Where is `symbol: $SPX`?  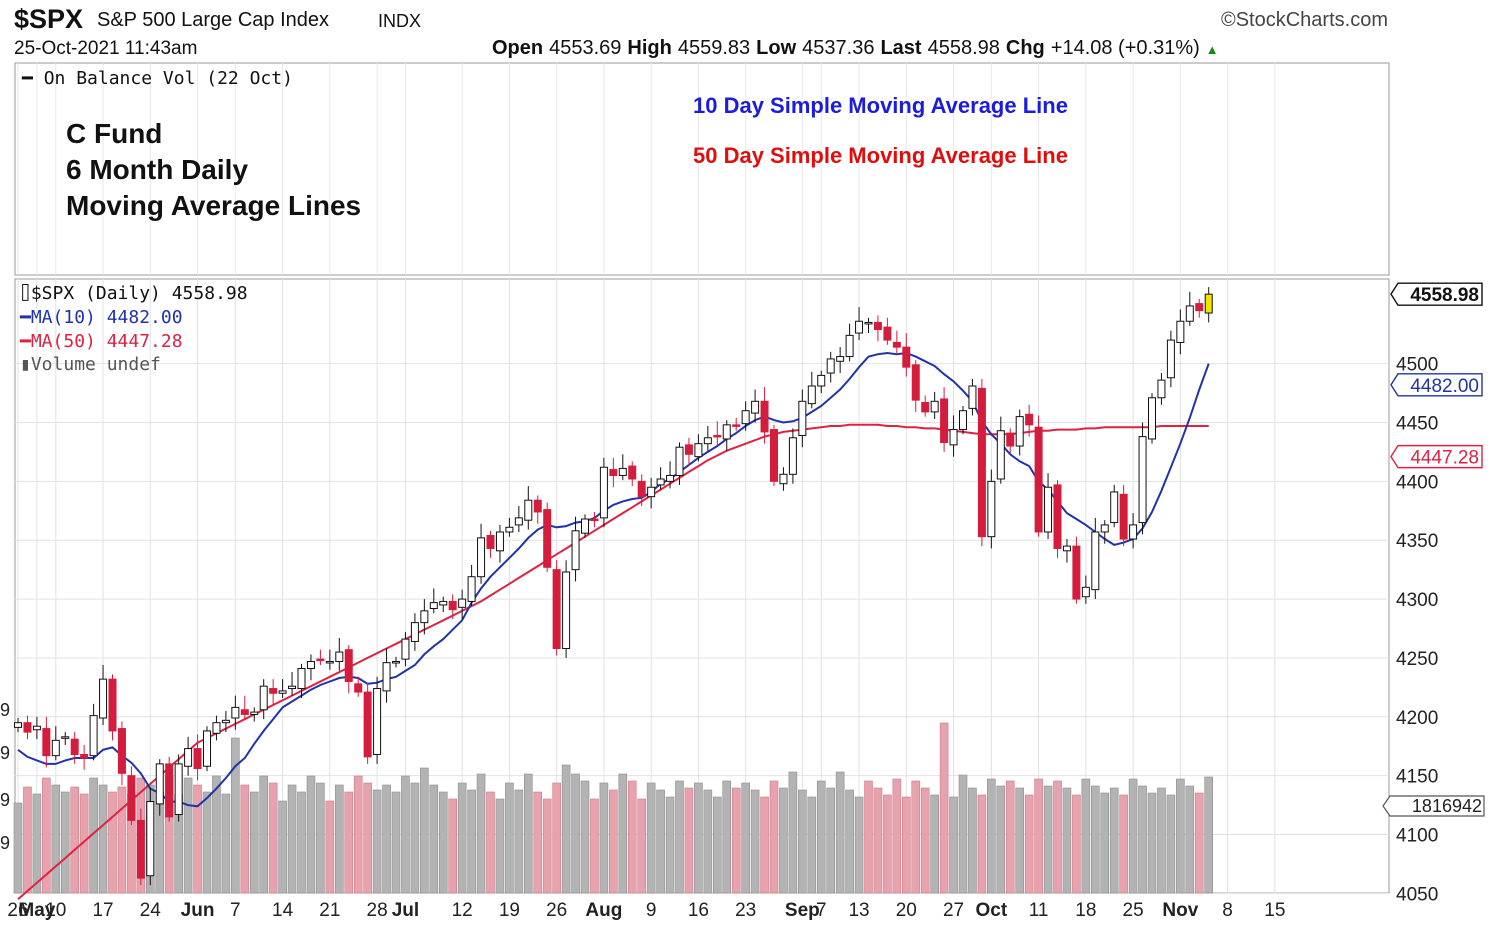 symbol: $SPX is located at coordinates (49, 19).